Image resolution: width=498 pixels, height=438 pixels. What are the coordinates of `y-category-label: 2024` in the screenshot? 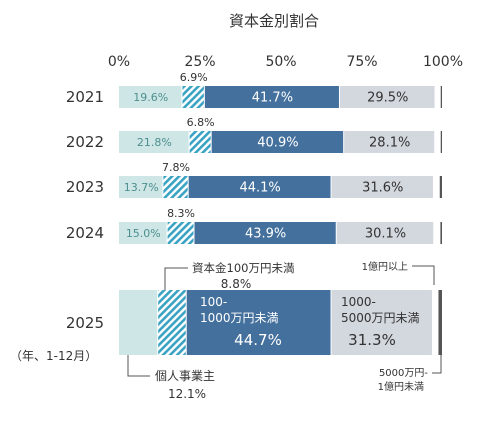 It's located at (85, 233).